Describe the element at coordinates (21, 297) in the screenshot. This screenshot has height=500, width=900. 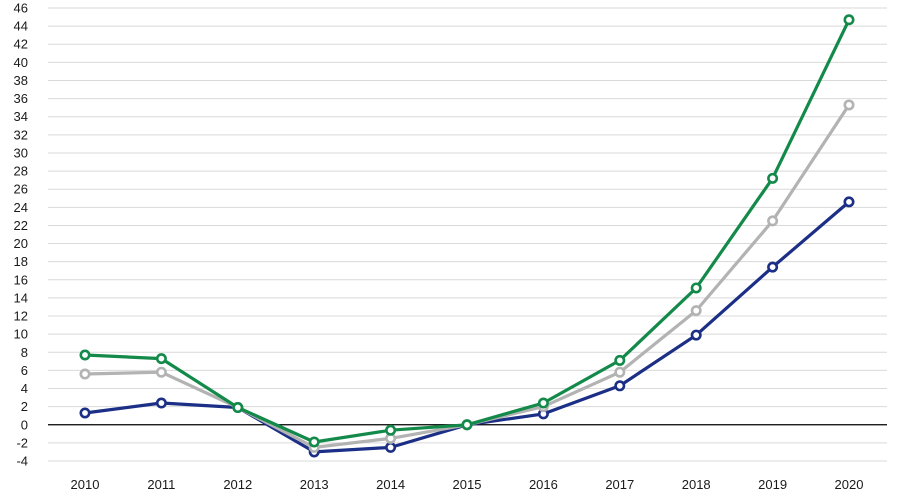
I see `y-tick-label: 14` at that location.